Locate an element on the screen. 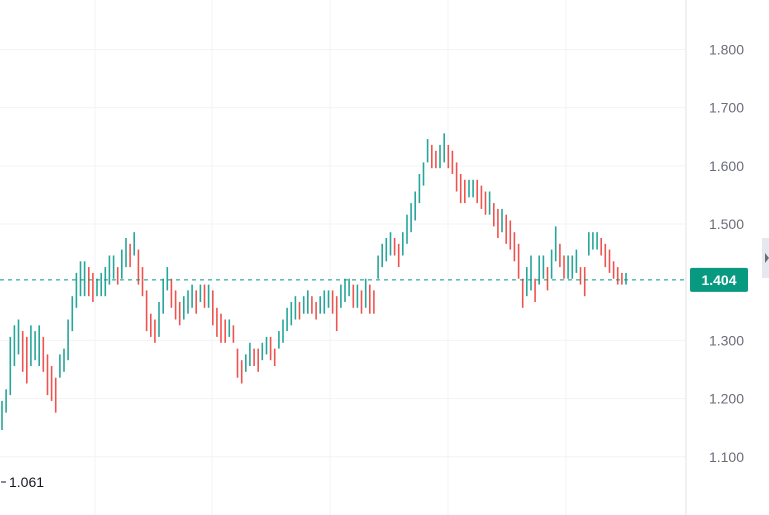 The width and height of the screenshot is (769, 515). price-tick-label: 1.200 is located at coordinates (726, 399).